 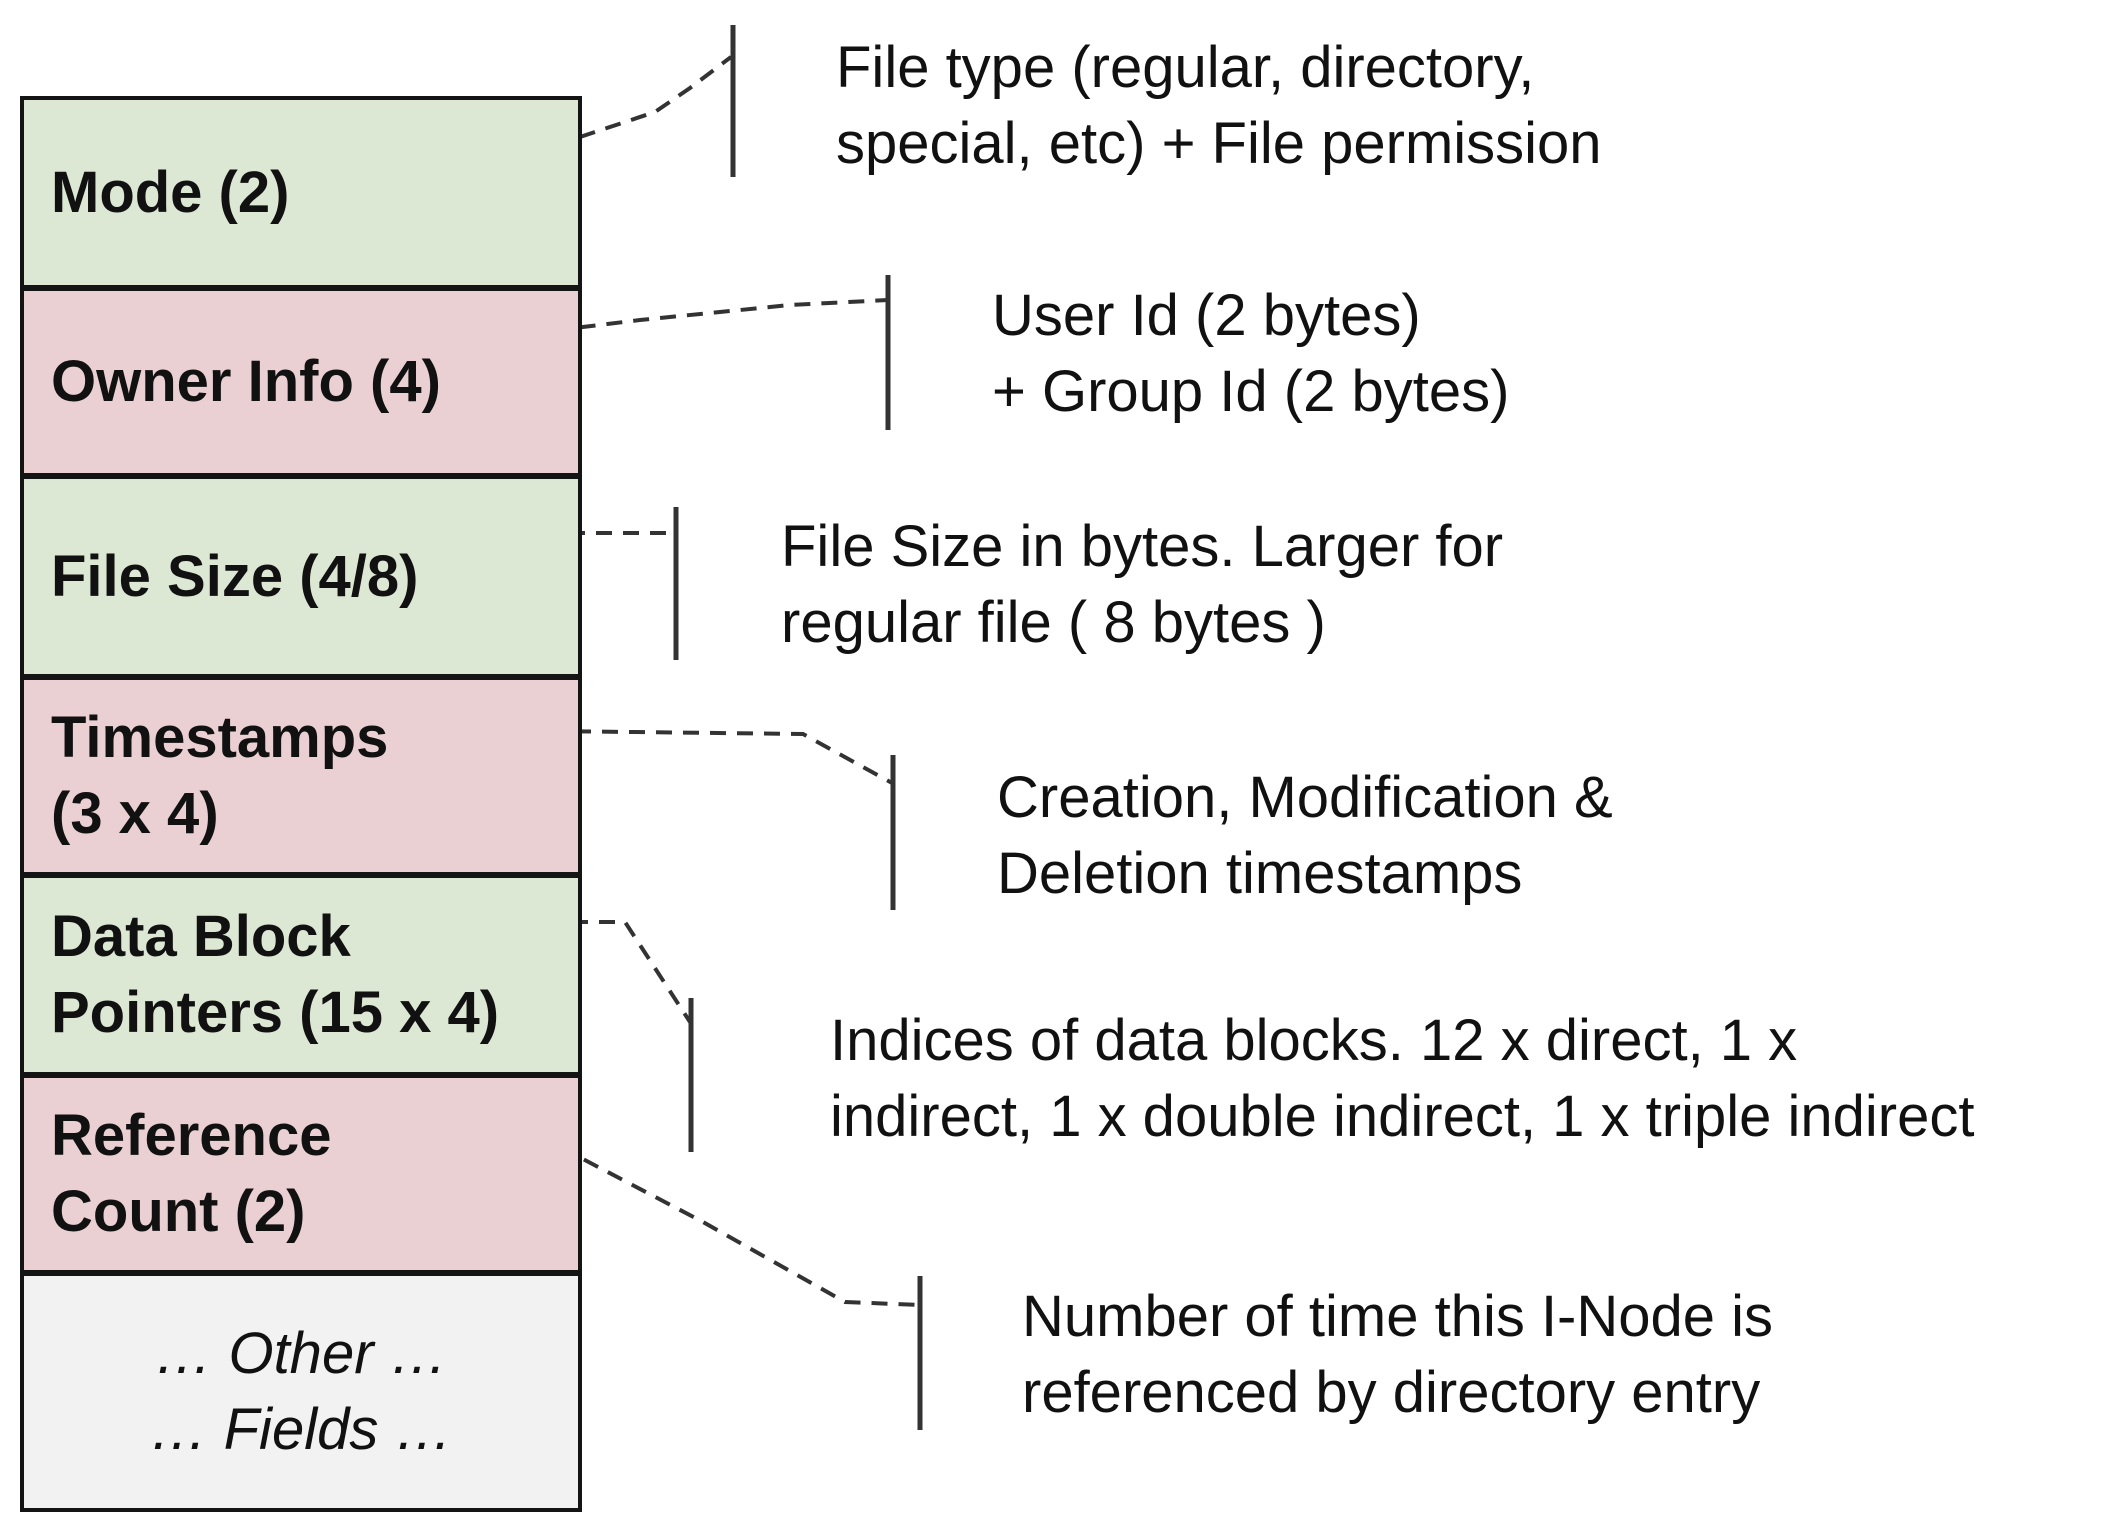 I want to click on owner-info-description-line: User Id (2 bytes), so click(x=1206, y=315).